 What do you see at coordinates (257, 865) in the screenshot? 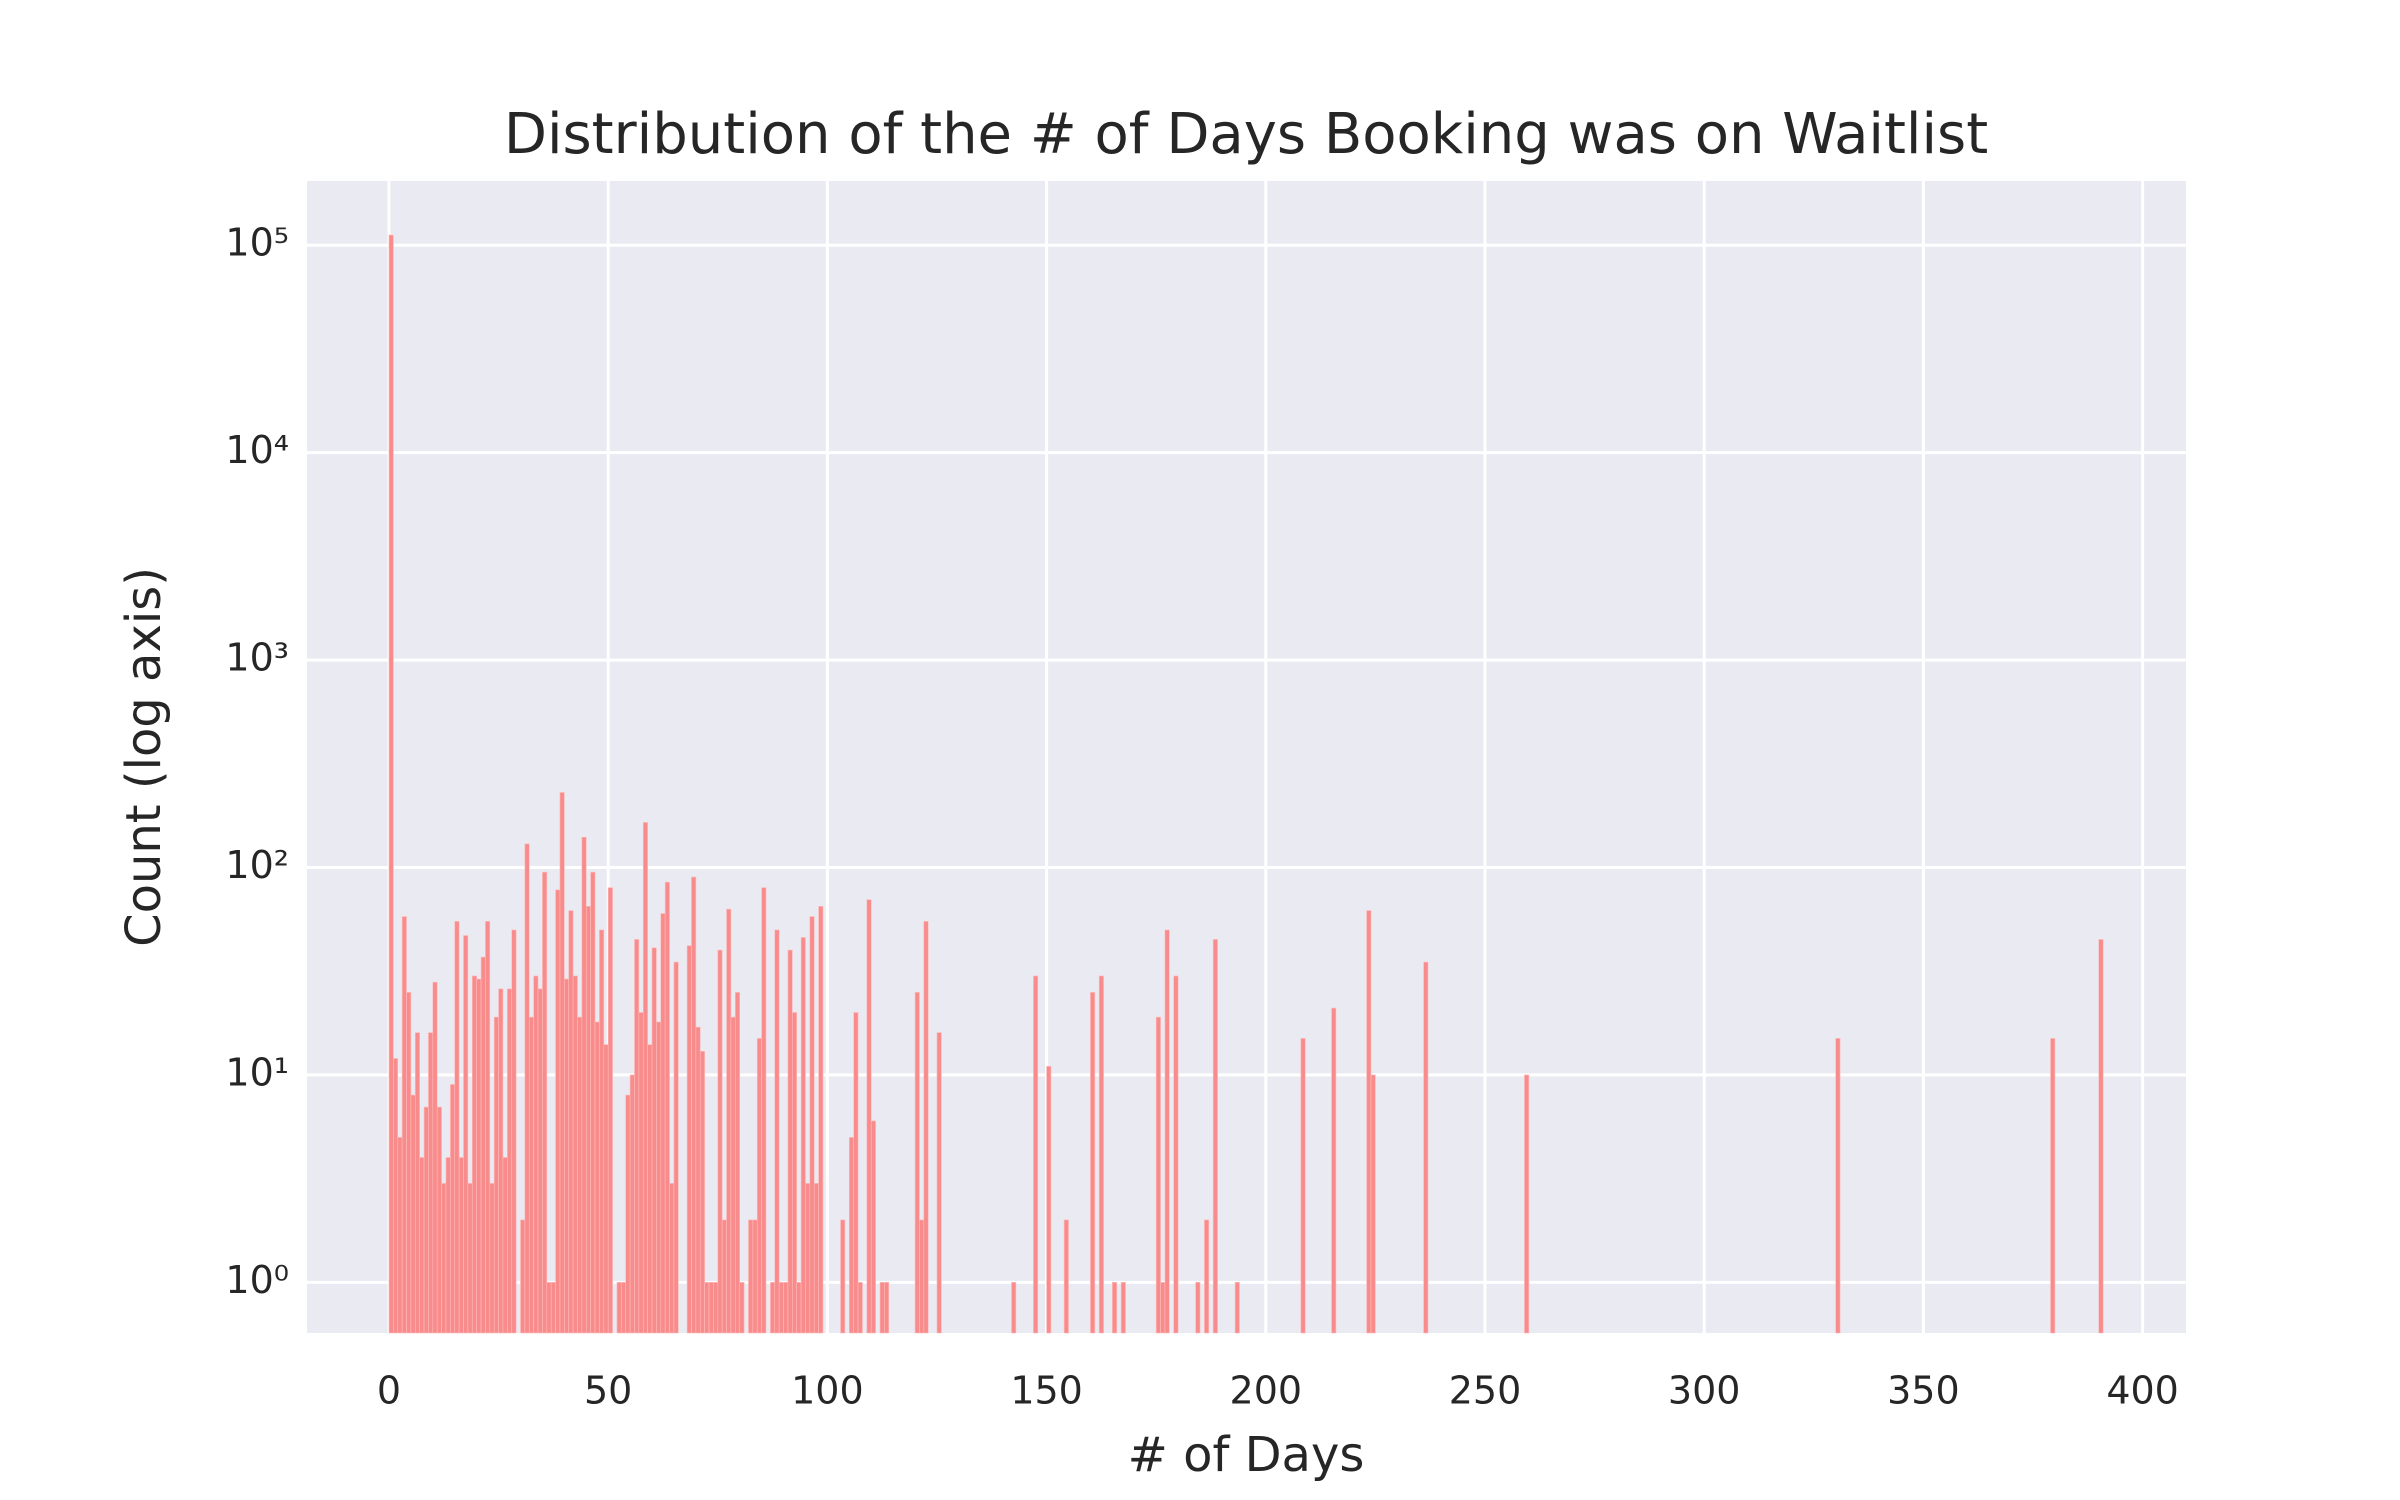
I see `y-tick-label: 10²` at bounding box center [257, 865].